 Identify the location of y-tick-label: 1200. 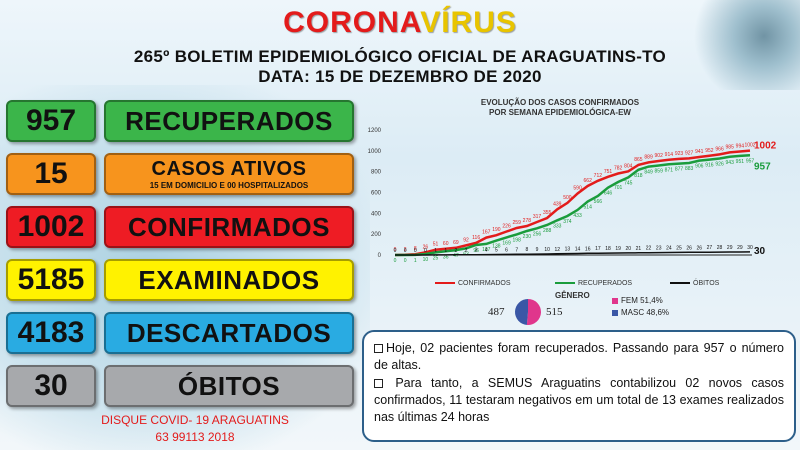
(375, 131).